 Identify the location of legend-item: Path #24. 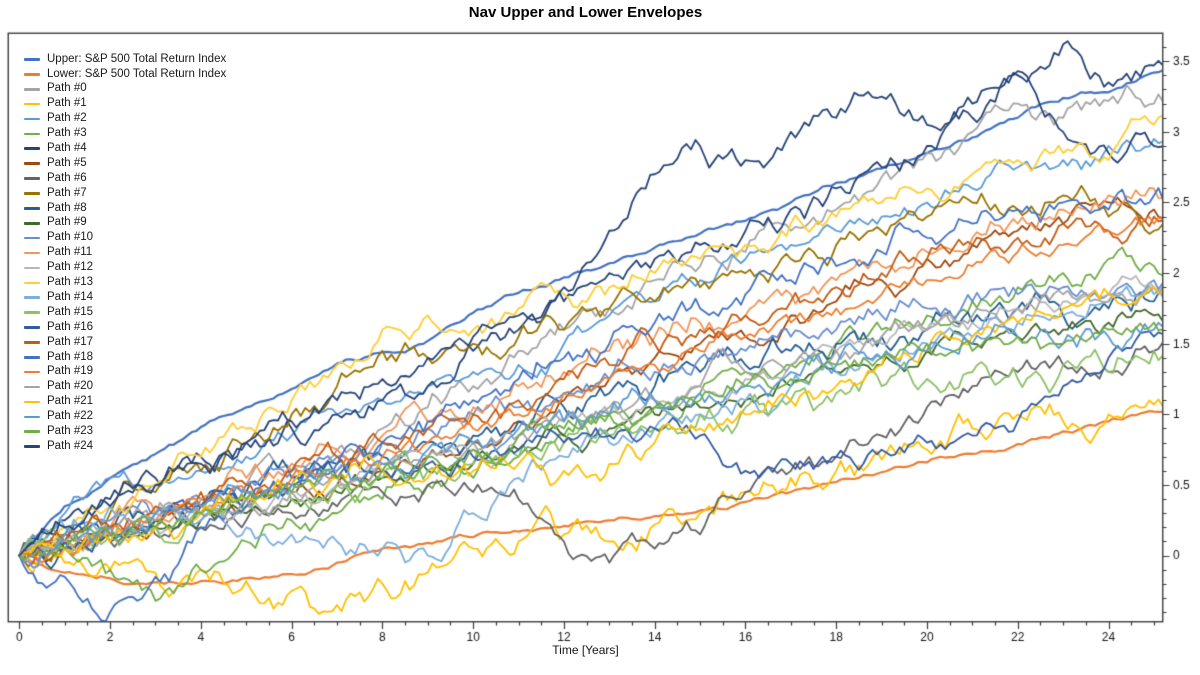
(125, 446).